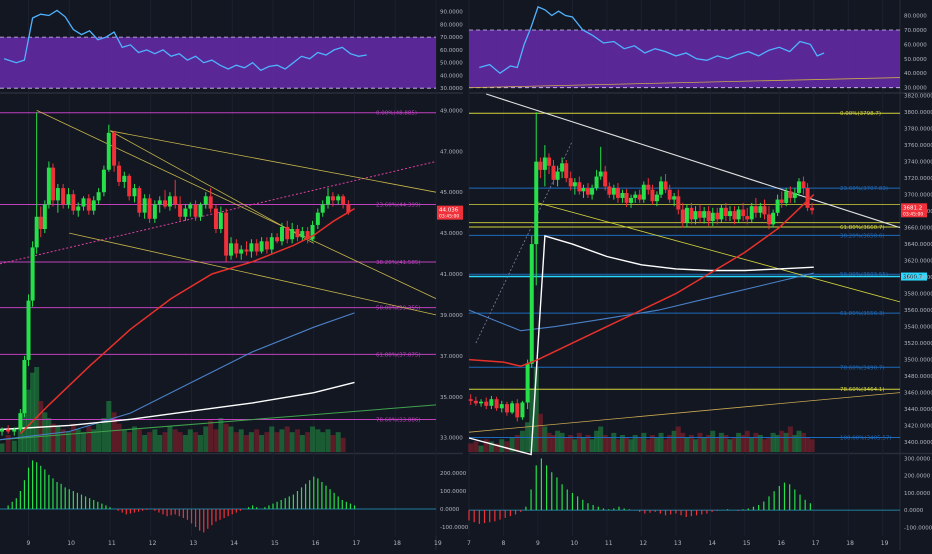 The width and height of the screenshot is (932, 554). I want to click on right-fib-label-2: 38.20%(3650.6), so click(862, 236).